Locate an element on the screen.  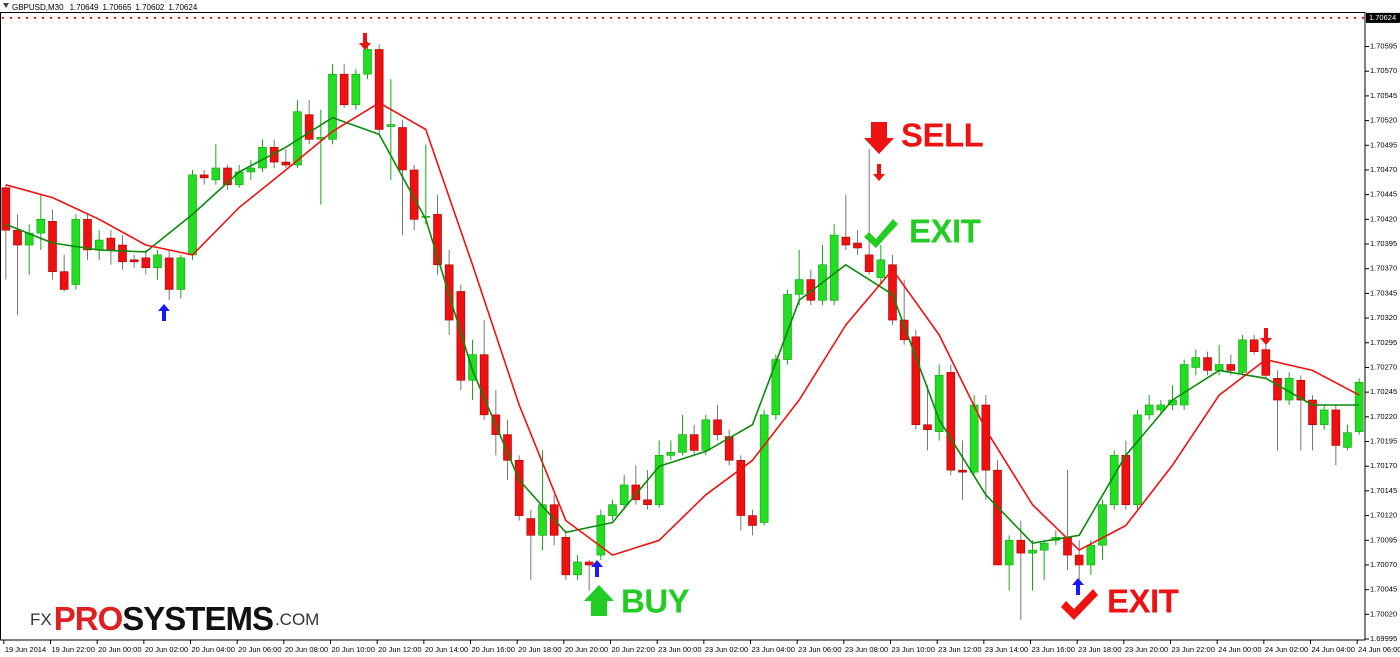
x-tick-label: 20 Jun 20:00 is located at coordinates (586, 649).